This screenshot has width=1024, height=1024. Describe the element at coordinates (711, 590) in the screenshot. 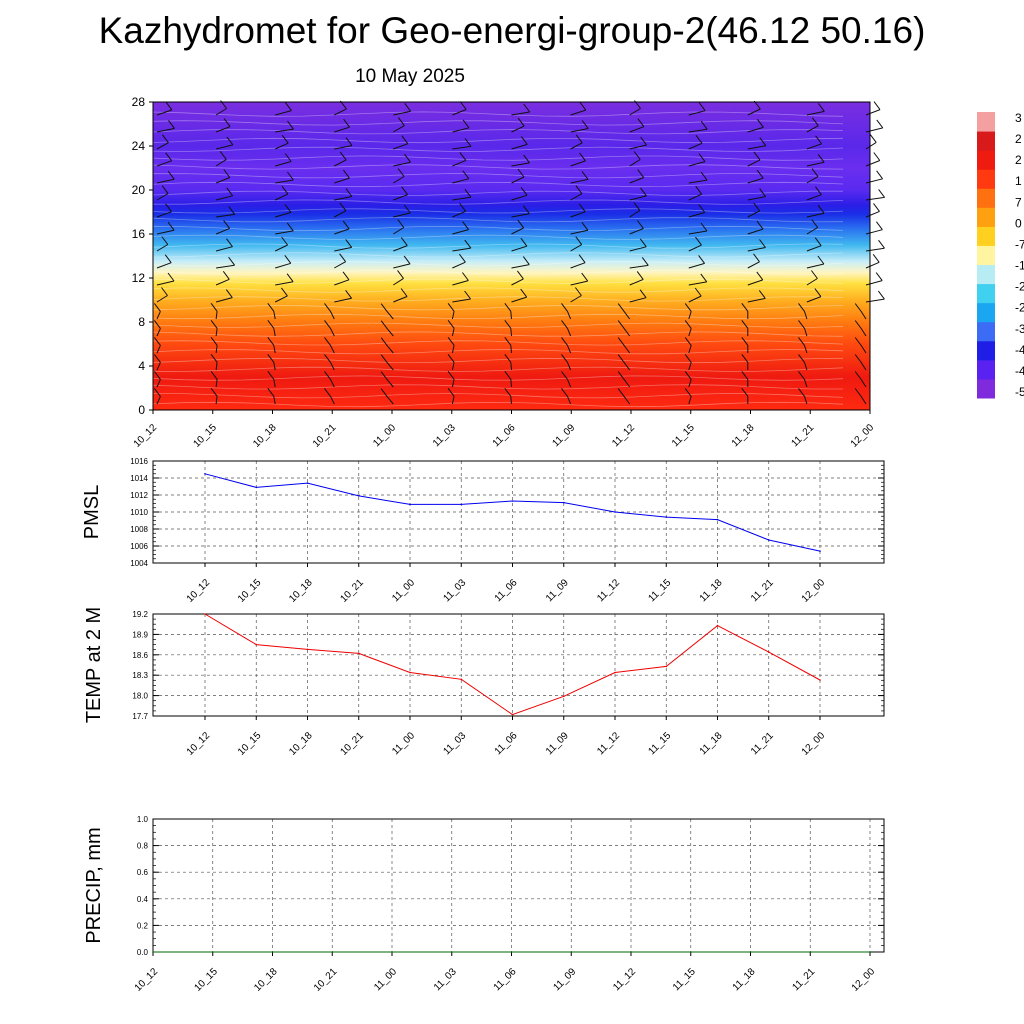

I see `pmsl-xtick-label: 11_18` at that location.